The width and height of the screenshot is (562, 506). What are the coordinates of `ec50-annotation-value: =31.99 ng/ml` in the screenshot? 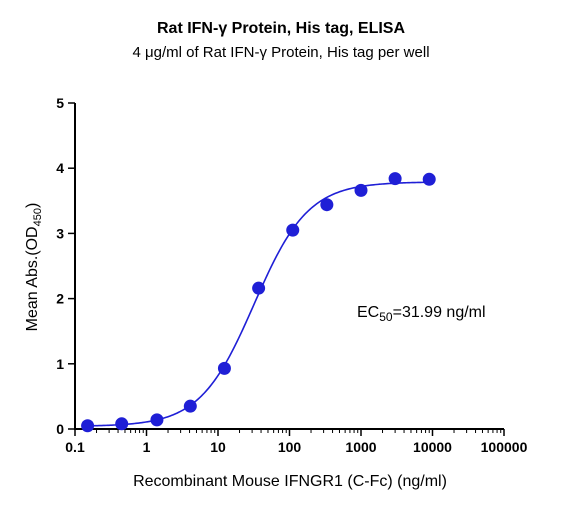 It's located at (439, 312).